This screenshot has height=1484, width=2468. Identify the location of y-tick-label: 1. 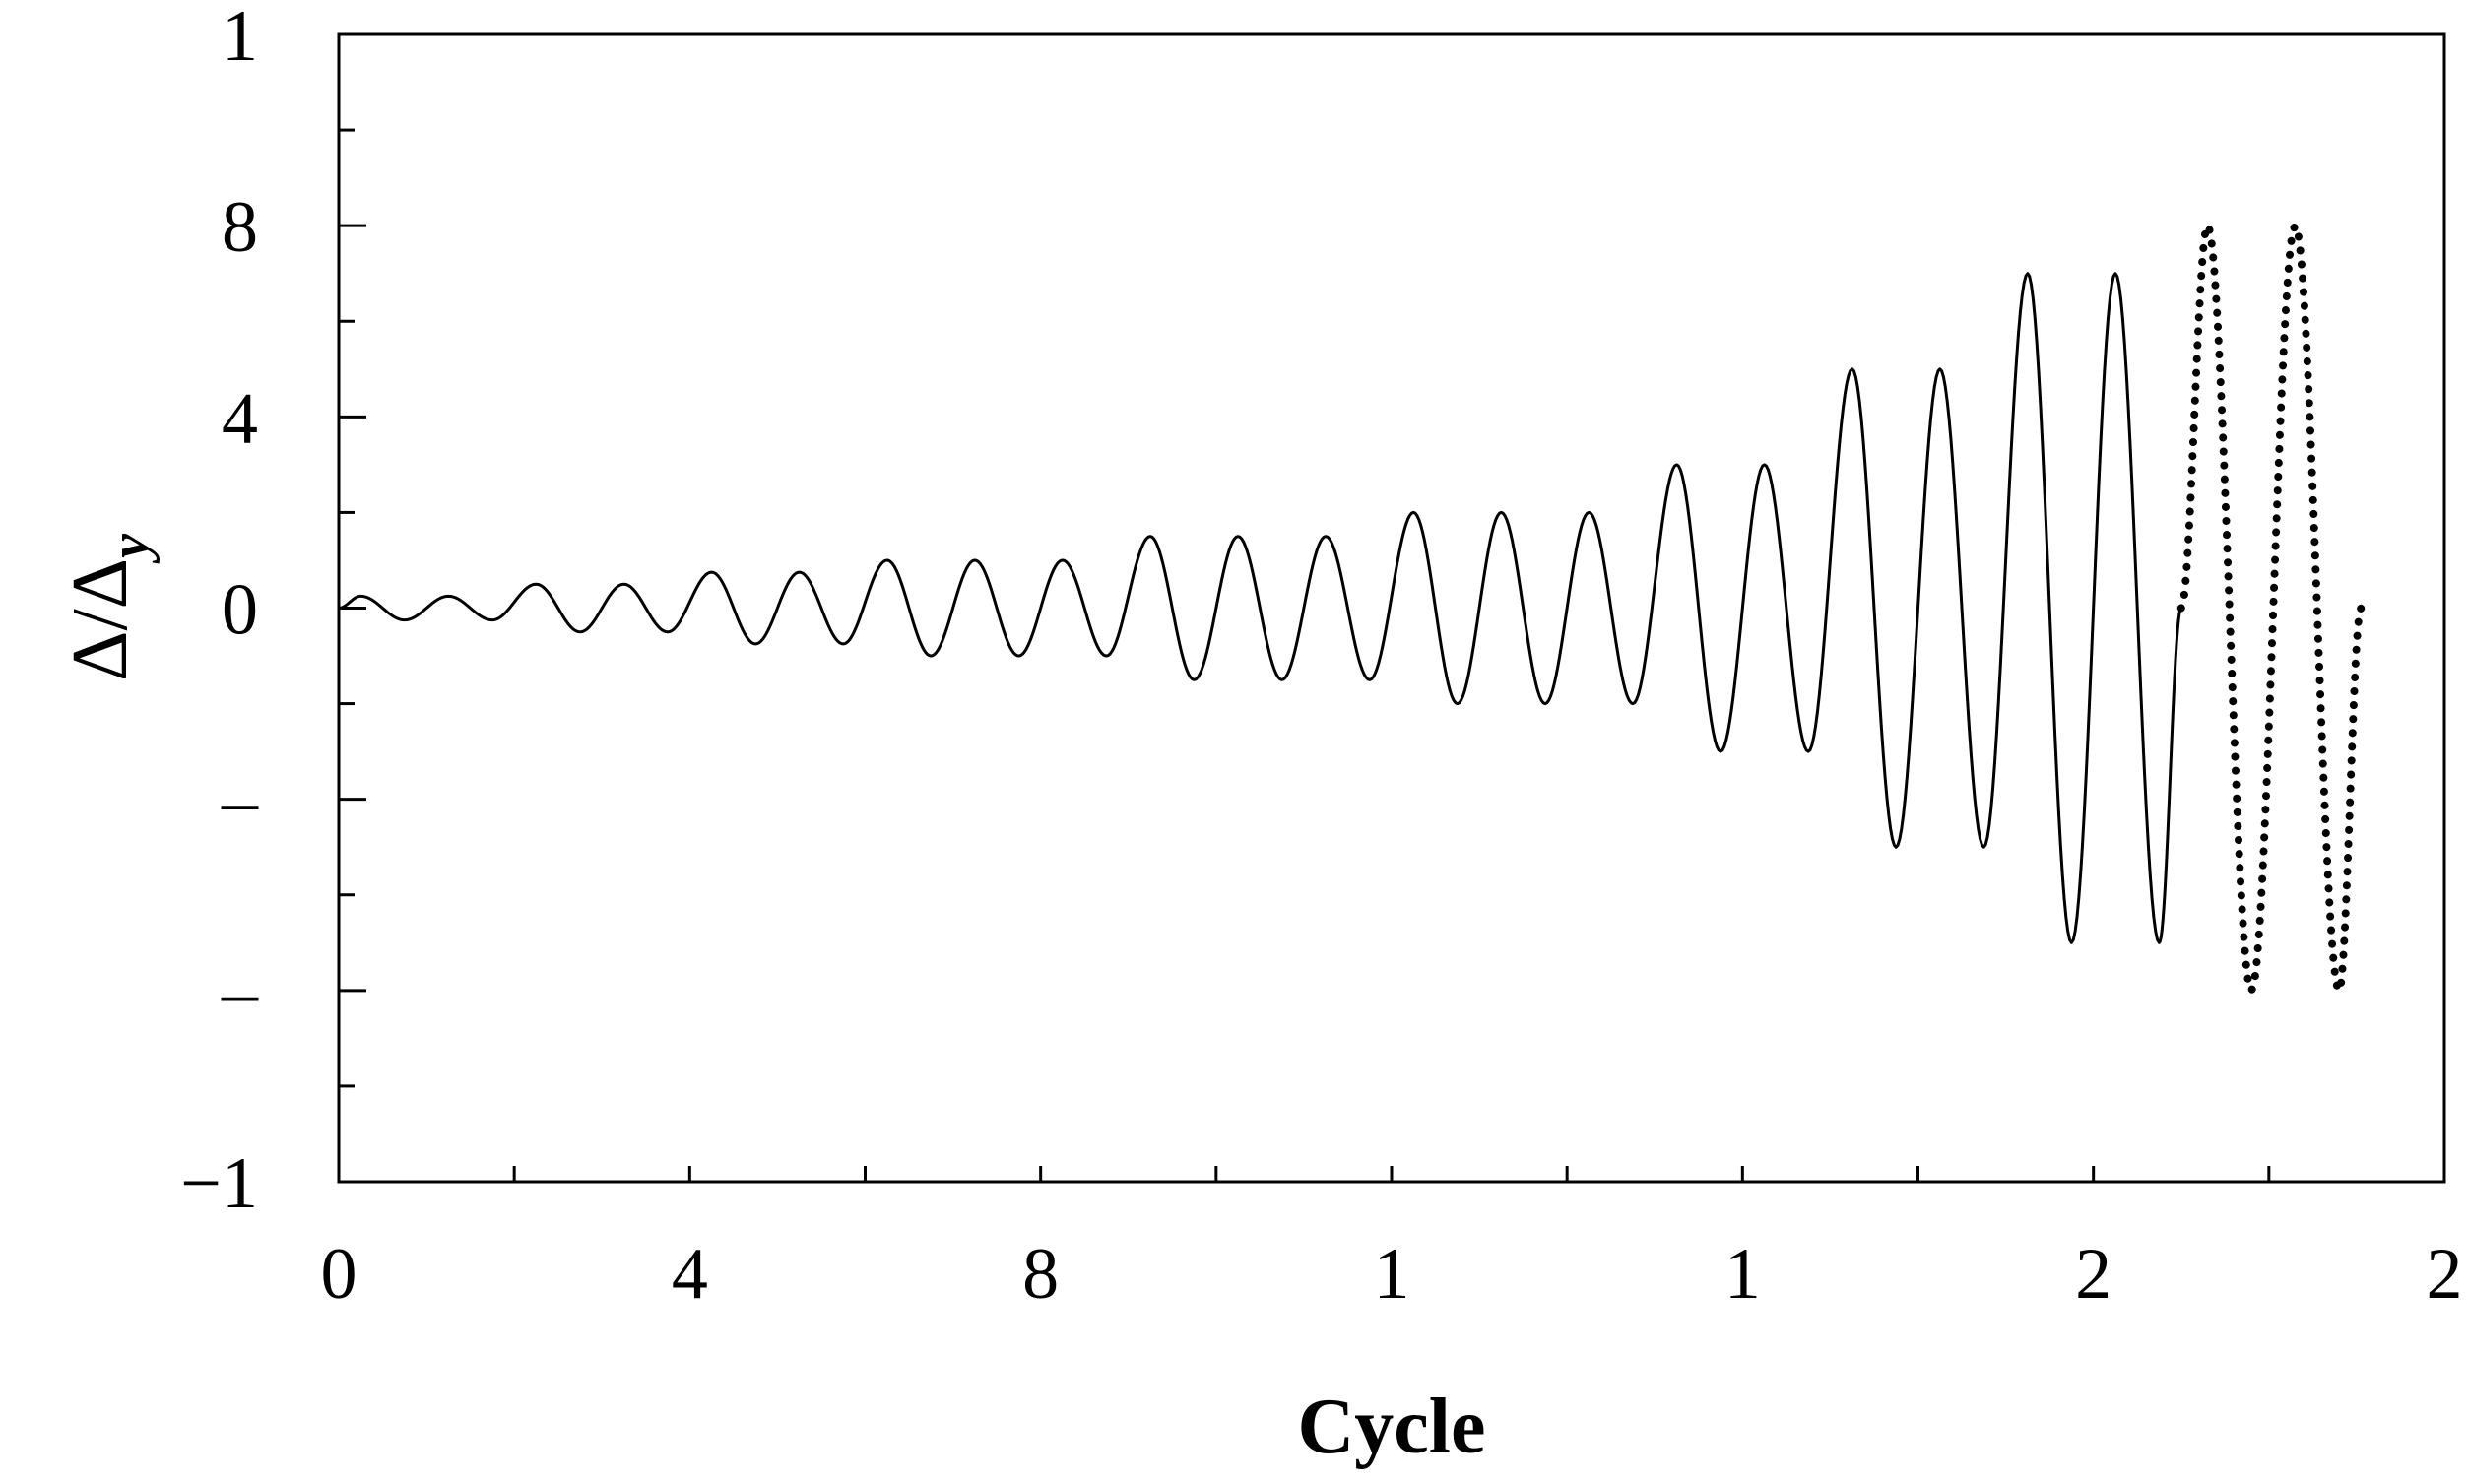
(240, 38).